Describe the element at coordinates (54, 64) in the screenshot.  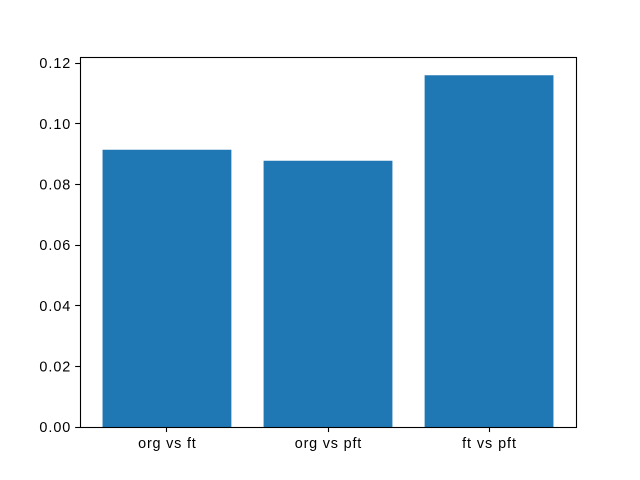
I see `svg-text: 0.12` at that location.